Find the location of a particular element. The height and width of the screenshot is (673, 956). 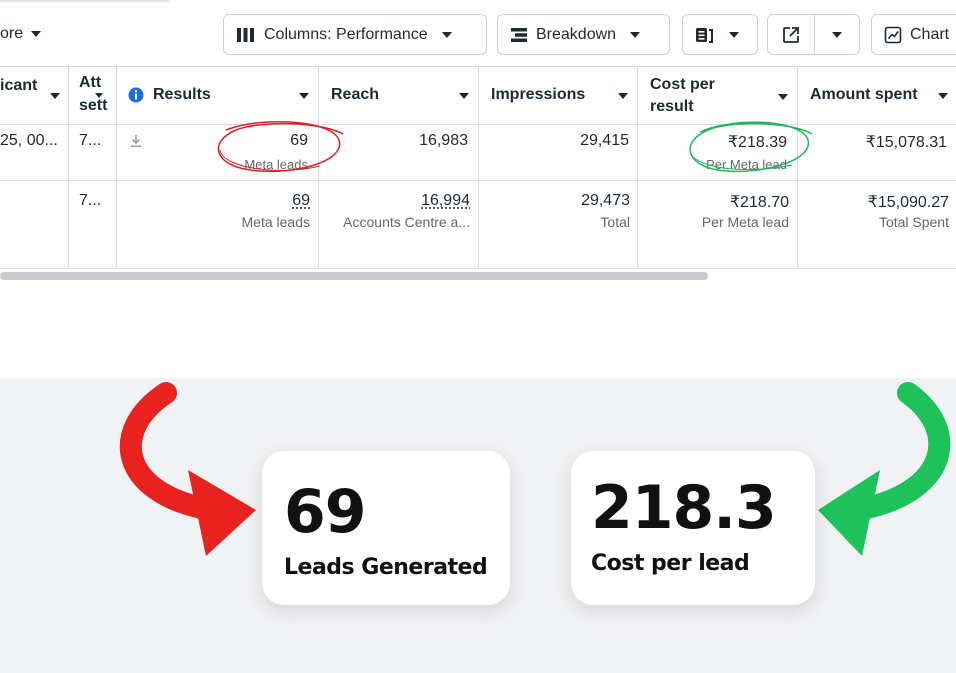

download-icon is located at coordinates (136, 141).